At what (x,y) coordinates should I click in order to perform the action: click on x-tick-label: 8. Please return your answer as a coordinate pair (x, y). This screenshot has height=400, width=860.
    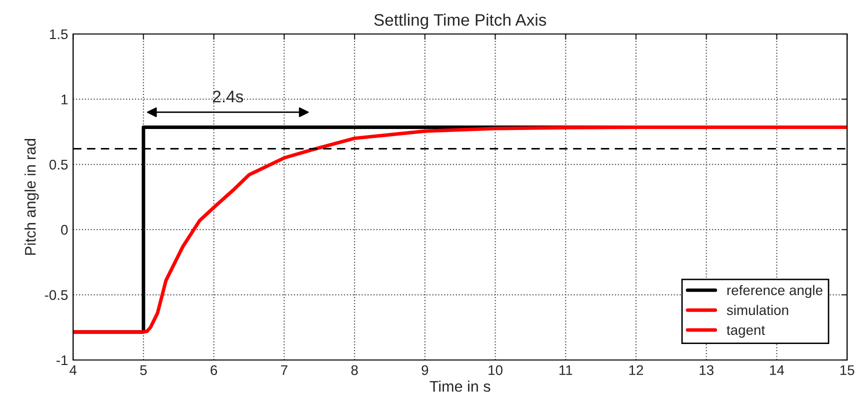
    Looking at the image, I should click on (354, 370).